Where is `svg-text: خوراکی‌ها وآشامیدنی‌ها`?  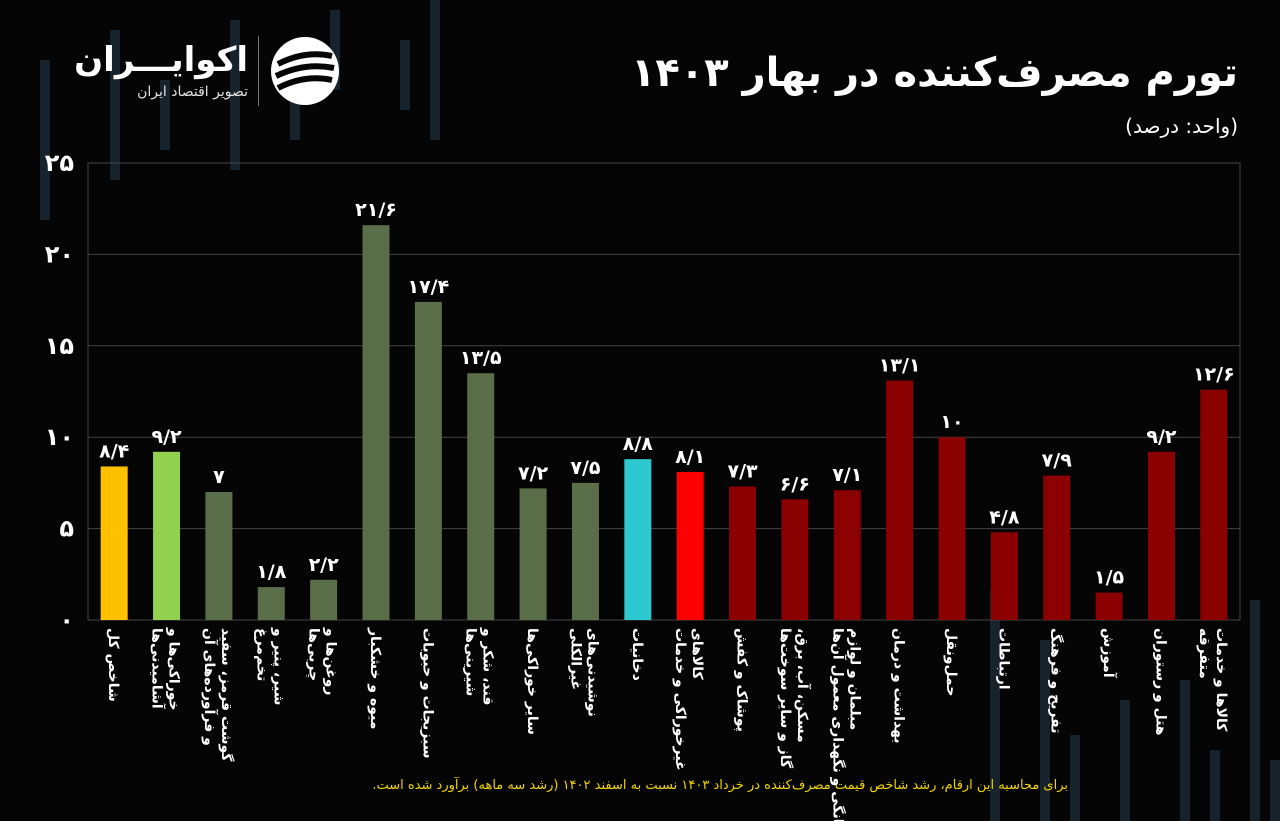 svg-text: خوراکی‌ها وآشامیدنی‌ها is located at coordinates (165, 669).